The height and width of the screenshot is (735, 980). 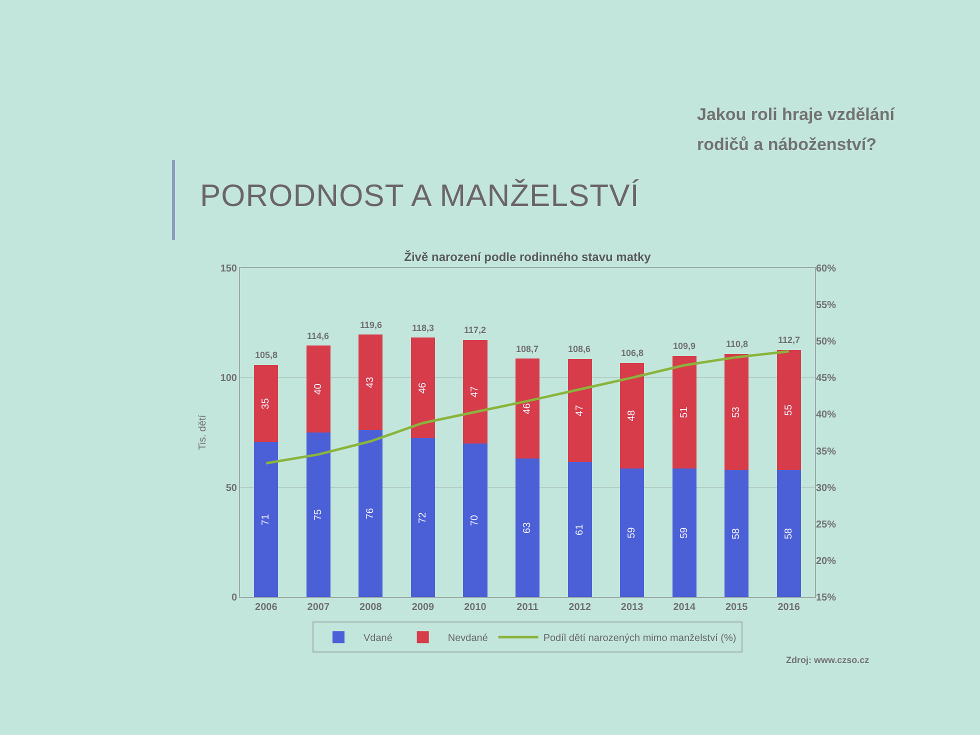 I want to click on y2-tick-label: 50%, so click(x=826, y=342).